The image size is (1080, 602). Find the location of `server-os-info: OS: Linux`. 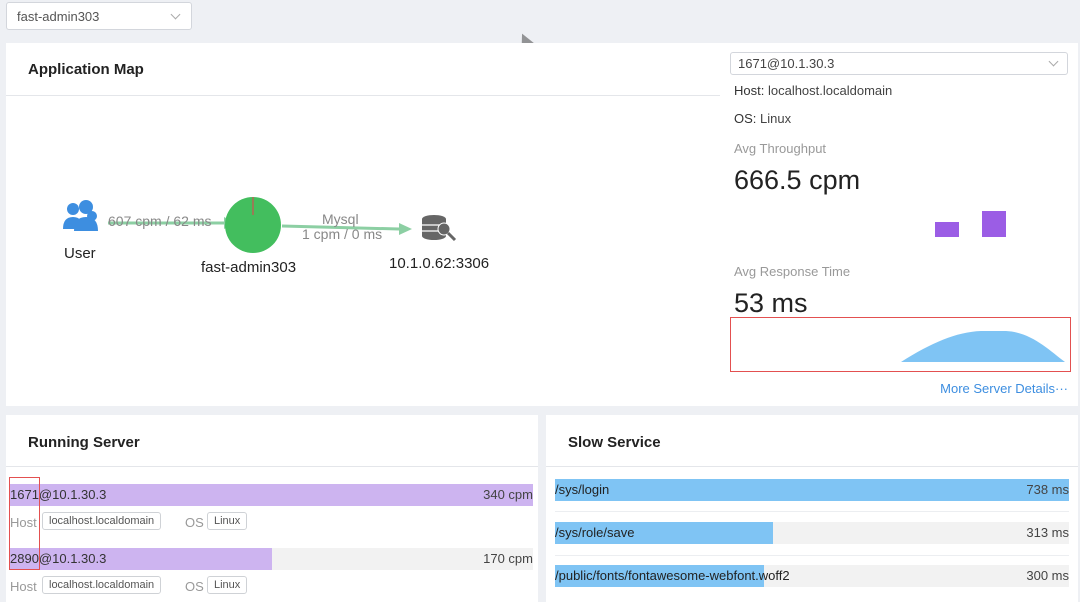

server-os-info: OS: Linux is located at coordinates (762, 118).